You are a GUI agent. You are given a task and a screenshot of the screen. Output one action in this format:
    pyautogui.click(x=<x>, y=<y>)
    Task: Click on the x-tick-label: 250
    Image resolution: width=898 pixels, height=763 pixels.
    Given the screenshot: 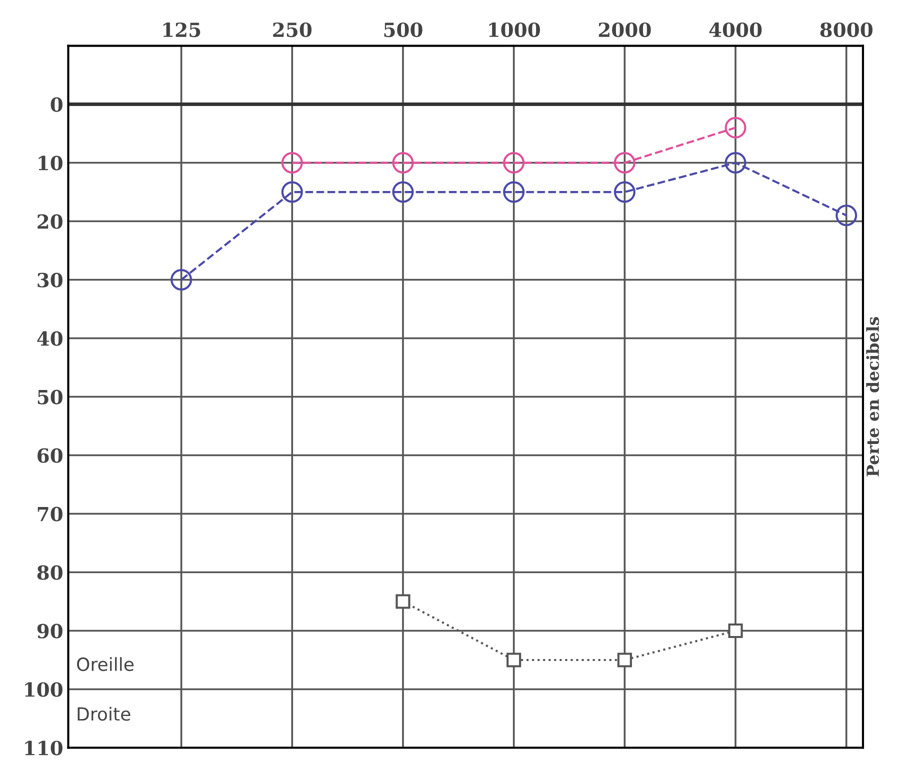 What is the action you would take?
    pyautogui.click(x=292, y=30)
    